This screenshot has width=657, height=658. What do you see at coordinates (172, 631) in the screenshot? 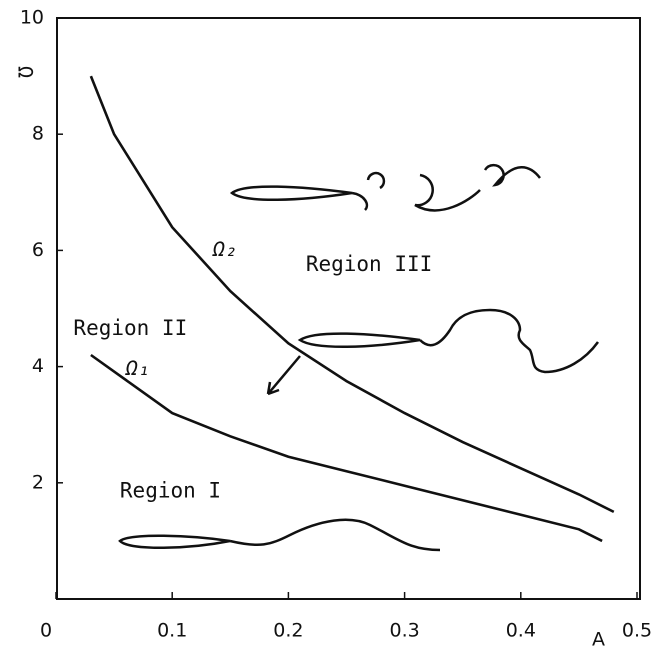
I see `x-tick-label: 0.1` at bounding box center [172, 631].